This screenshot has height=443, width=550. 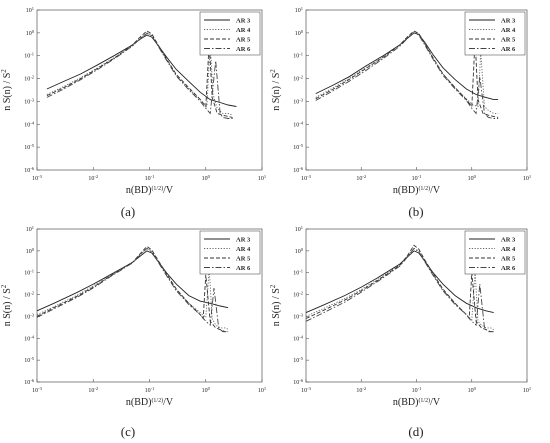 I want to click on panel-label: (b), so click(x=415, y=211).